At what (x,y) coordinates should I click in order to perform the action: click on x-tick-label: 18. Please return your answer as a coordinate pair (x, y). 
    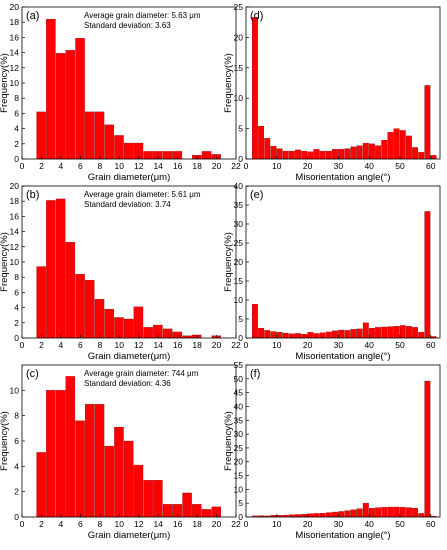
    Looking at the image, I should click on (197, 166).